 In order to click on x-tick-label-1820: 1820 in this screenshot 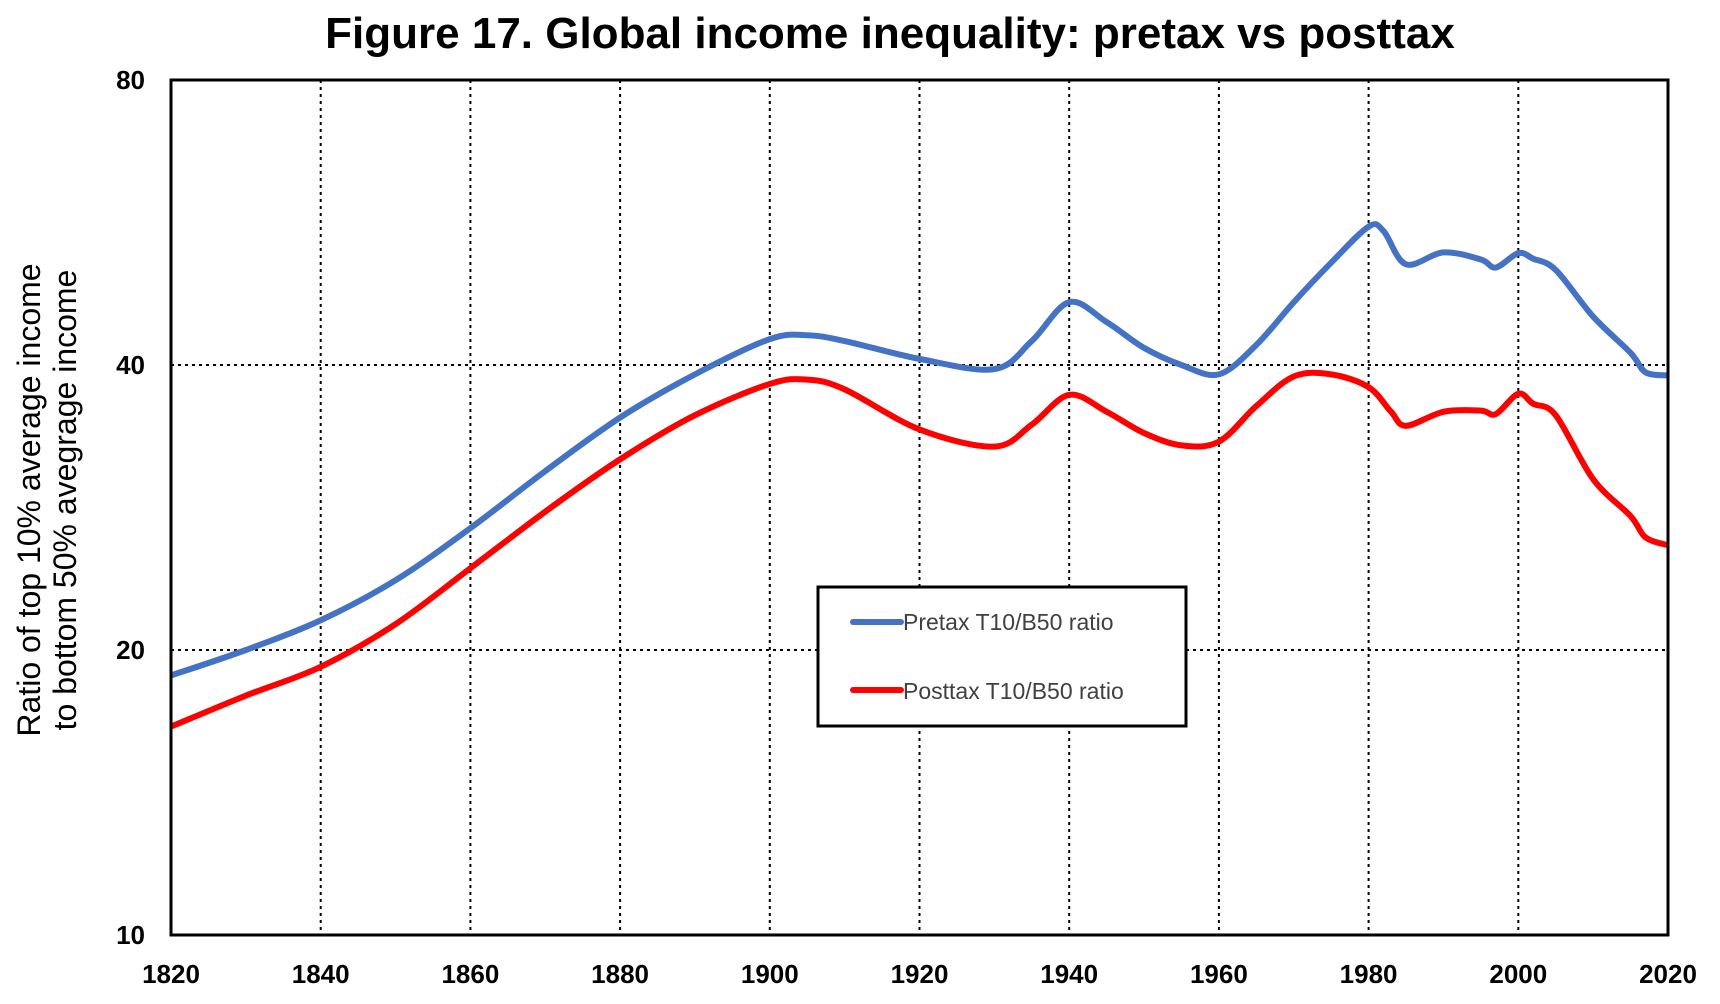, I will do `click(171, 974)`.